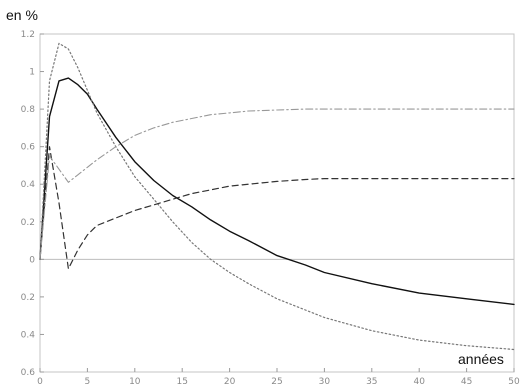  Describe the element at coordinates (466, 382) in the screenshot. I see `x-tick-label: 45` at that location.